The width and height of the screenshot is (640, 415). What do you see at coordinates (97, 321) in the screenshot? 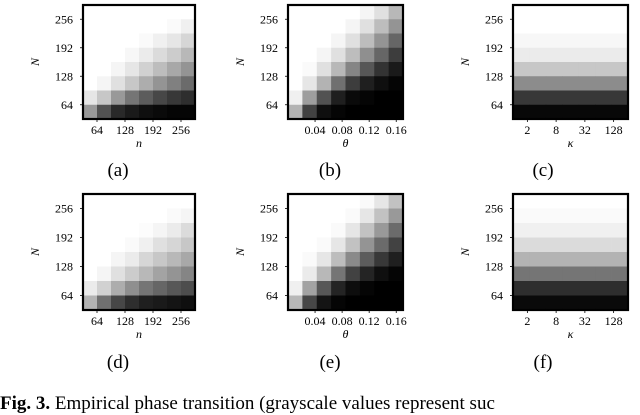
I see `x-tick-label: 64` at bounding box center [97, 321].